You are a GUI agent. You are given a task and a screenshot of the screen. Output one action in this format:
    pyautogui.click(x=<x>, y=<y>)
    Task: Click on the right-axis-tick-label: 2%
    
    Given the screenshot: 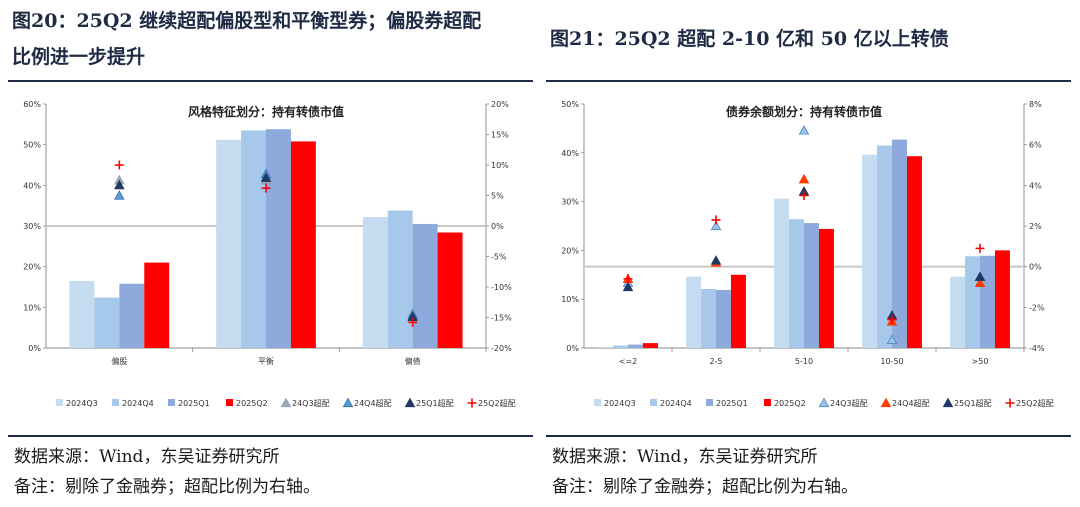 What is the action you would take?
    pyautogui.click(x=1035, y=226)
    